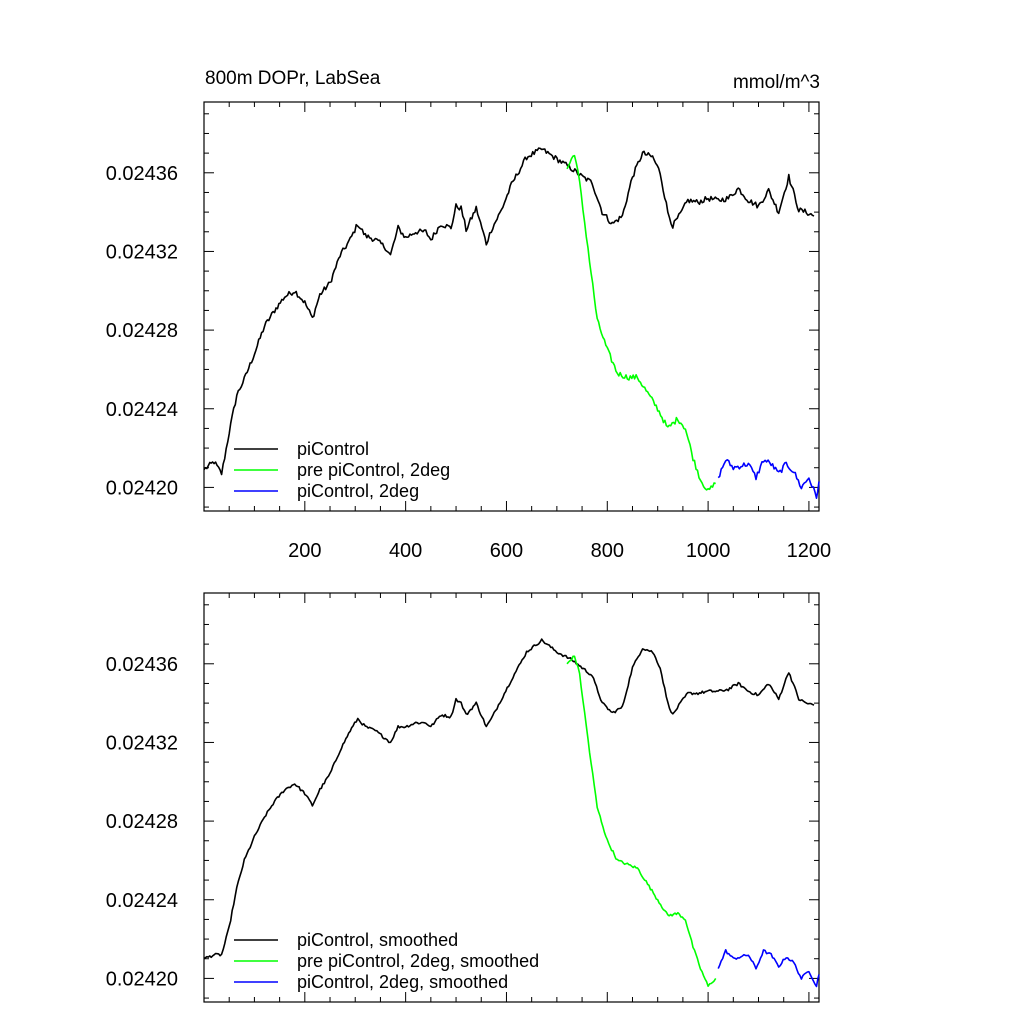 The height and width of the screenshot is (1029, 1024). Describe the element at coordinates (142, 901) in the screenshot. I see `bottom-y-tick-label: 0.02424` at that location.